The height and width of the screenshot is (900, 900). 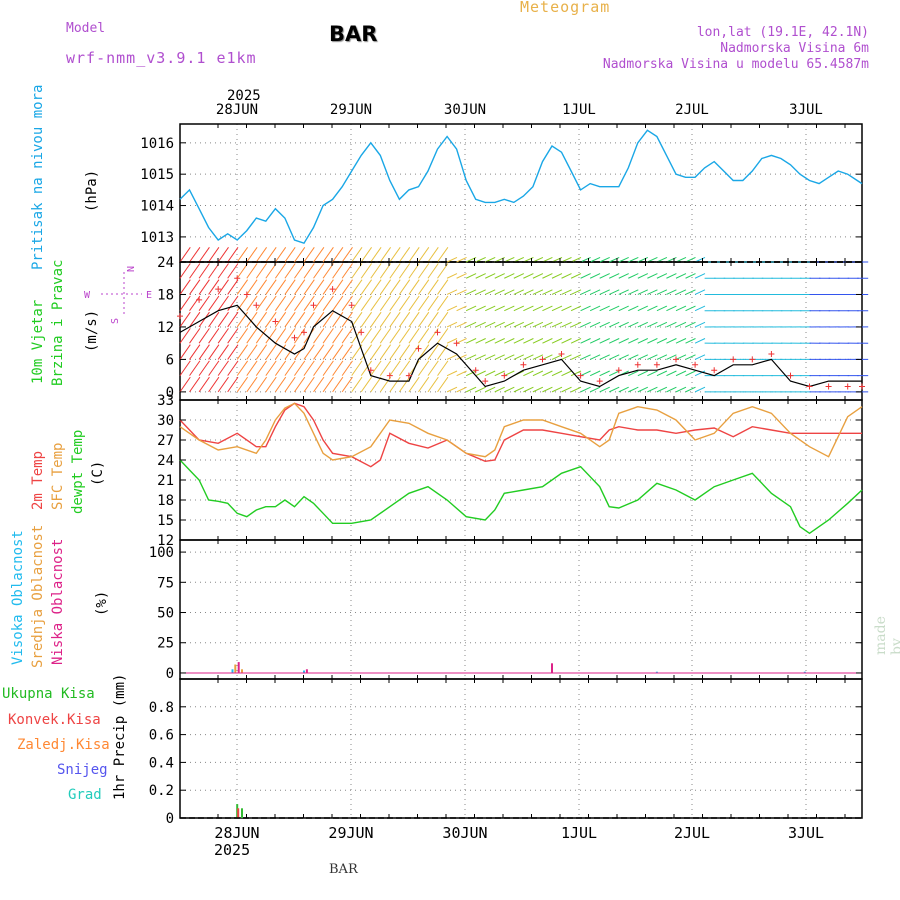 I want to click on y-tick-label: 0.6, so click(x=161, y=736).